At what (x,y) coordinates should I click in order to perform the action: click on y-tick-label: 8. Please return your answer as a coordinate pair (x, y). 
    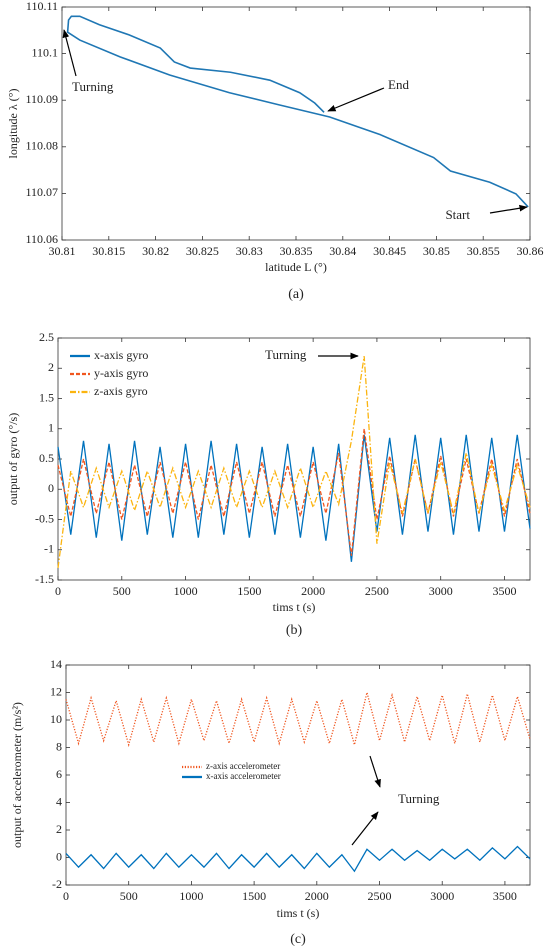
    Looking at the image, I should click on (59, 746).